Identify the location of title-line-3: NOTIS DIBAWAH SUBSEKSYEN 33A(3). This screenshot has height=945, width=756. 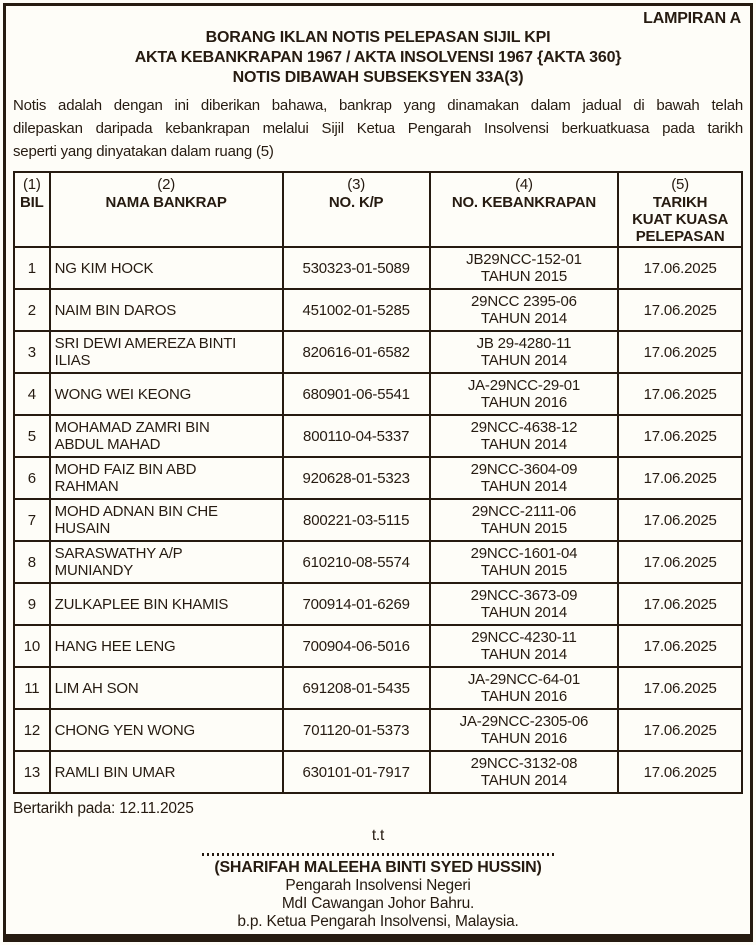
(378, 77).